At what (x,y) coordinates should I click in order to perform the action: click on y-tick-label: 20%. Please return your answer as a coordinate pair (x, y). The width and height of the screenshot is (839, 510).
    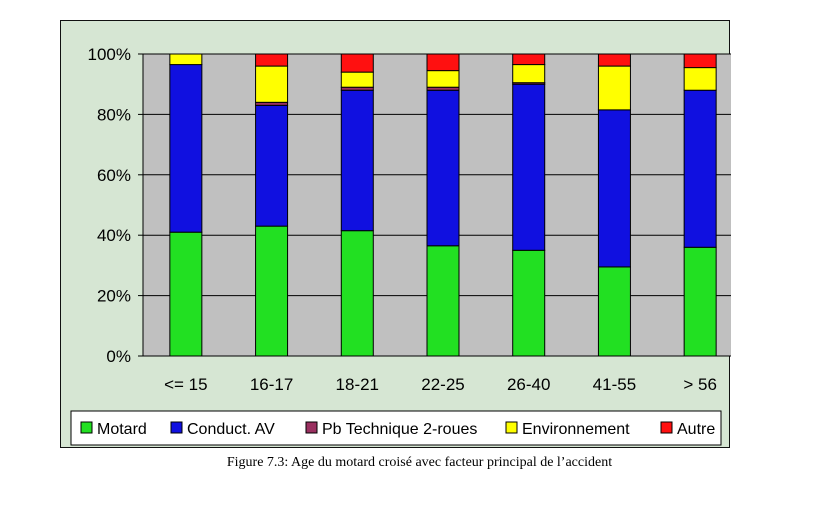
    Looking at the image, I should click on (114, 296).